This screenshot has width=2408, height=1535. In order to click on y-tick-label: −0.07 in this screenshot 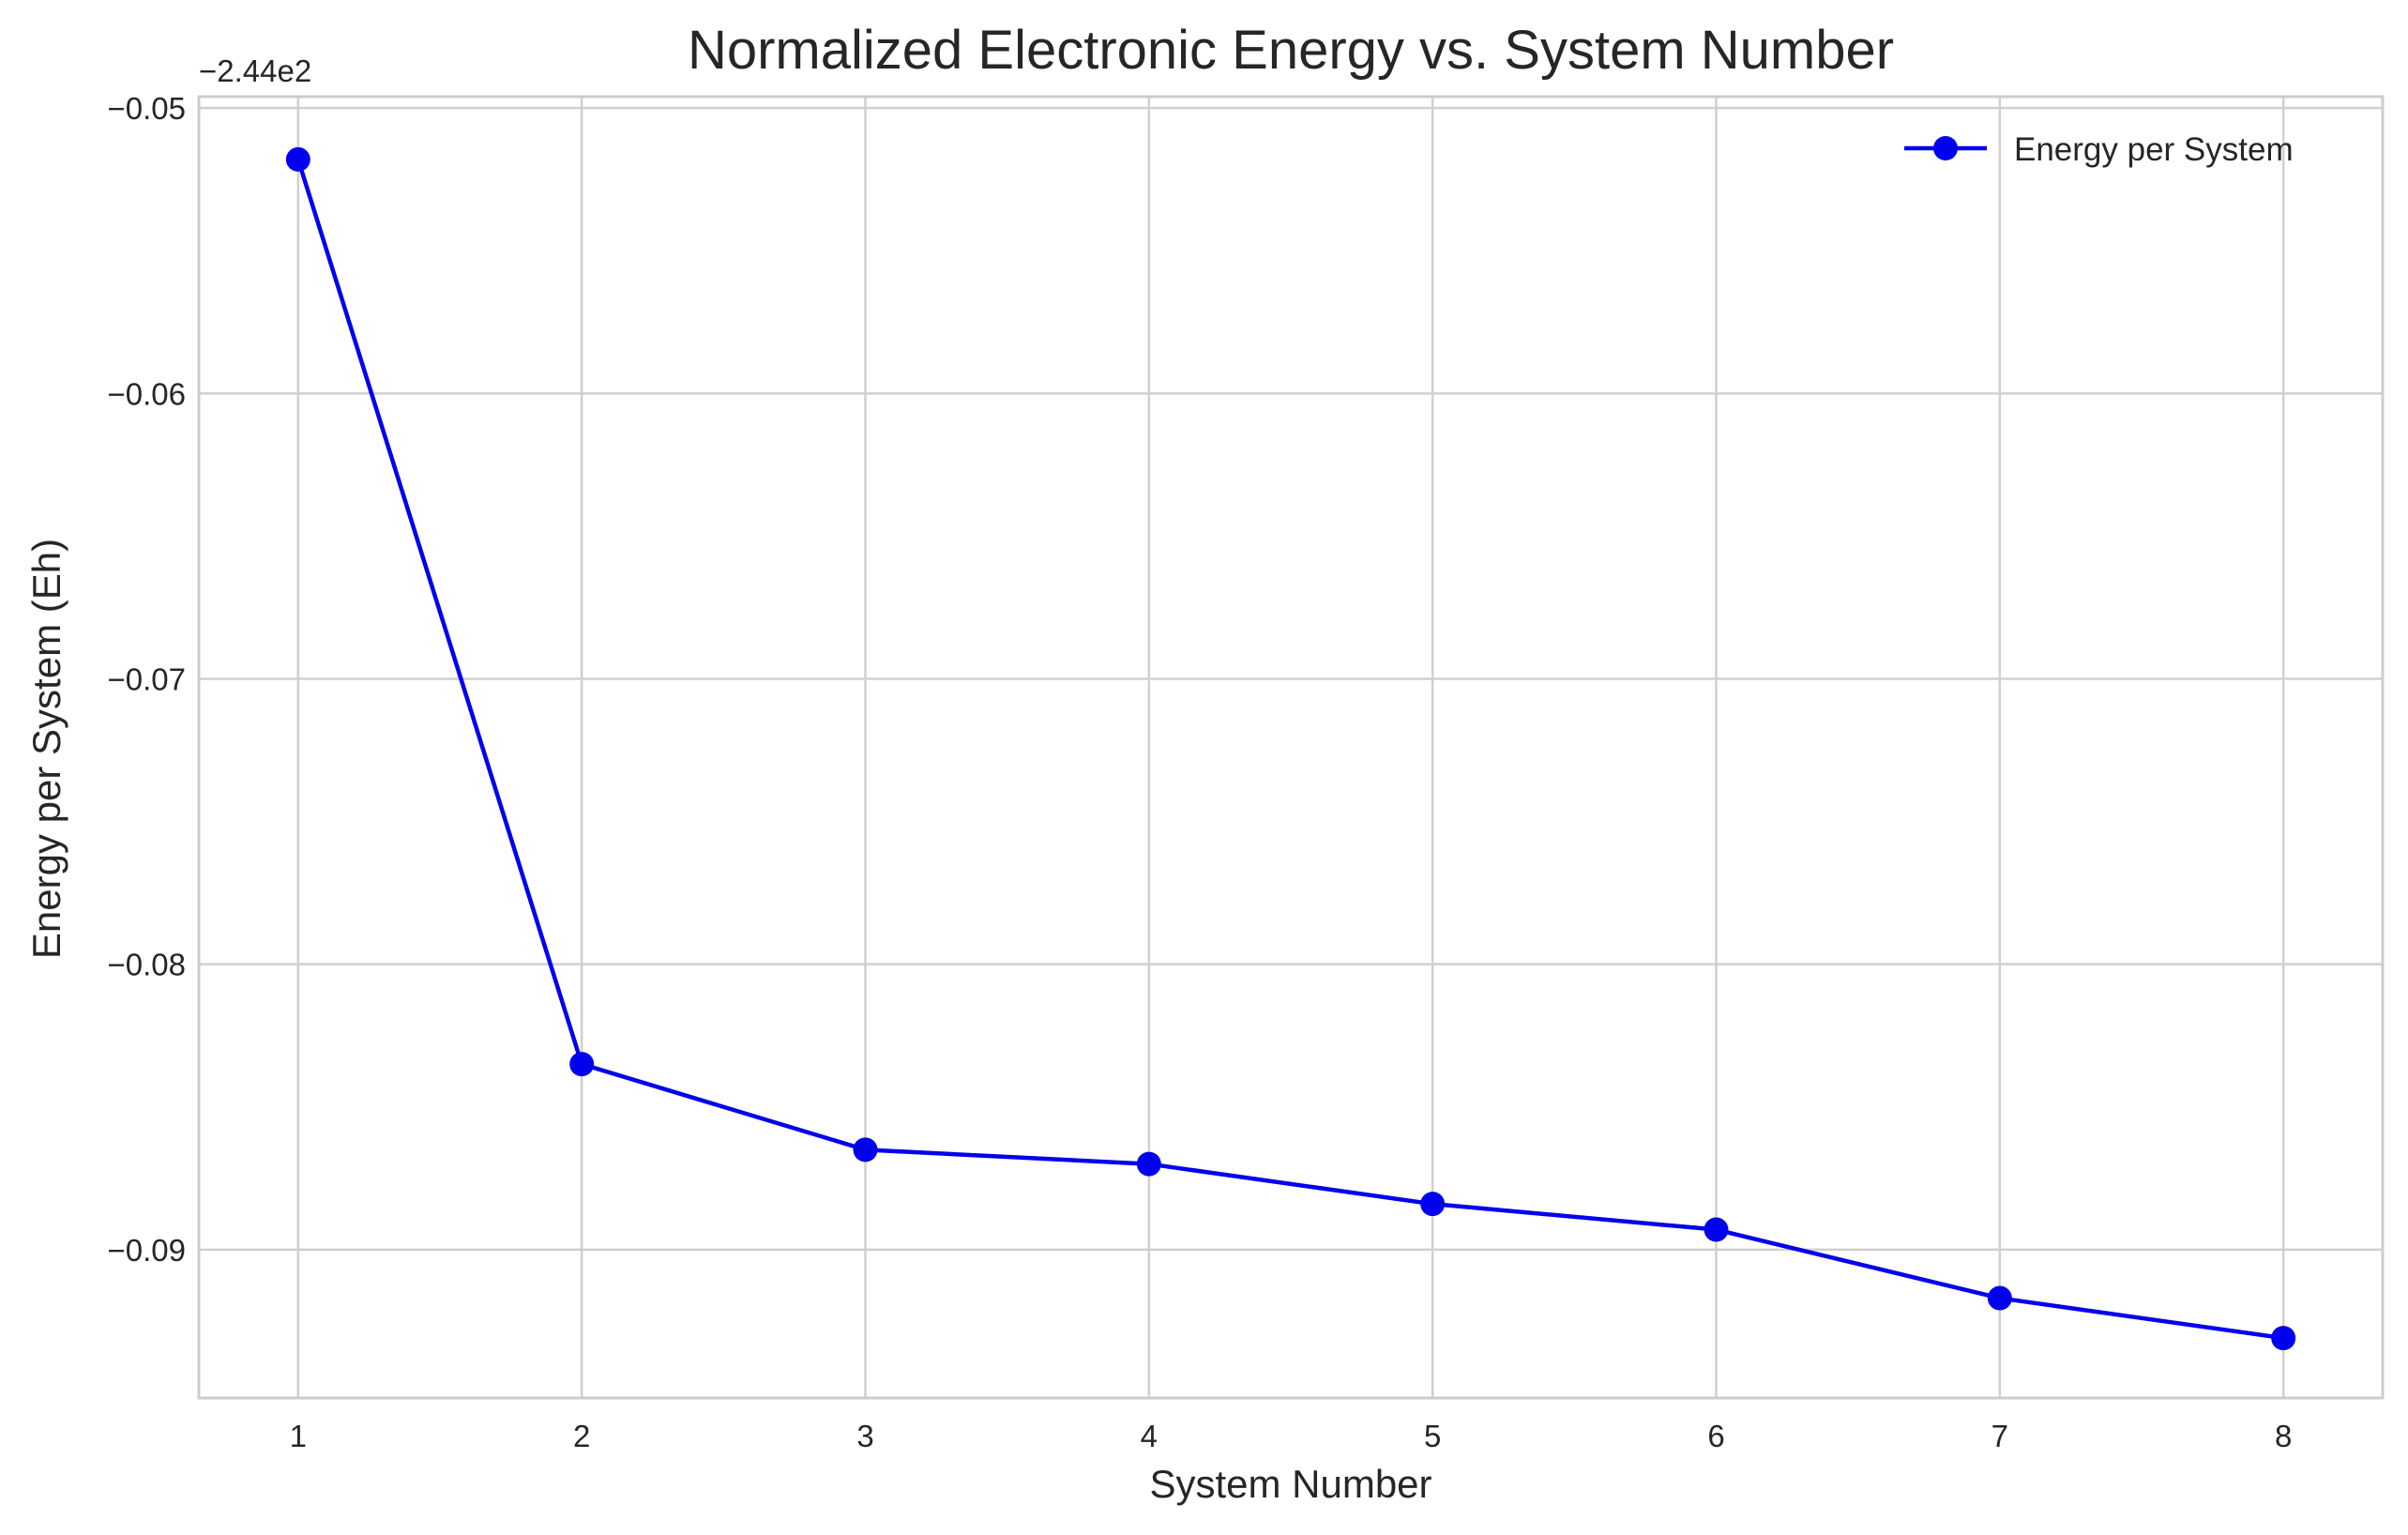, I will do `click(148, 680)`.